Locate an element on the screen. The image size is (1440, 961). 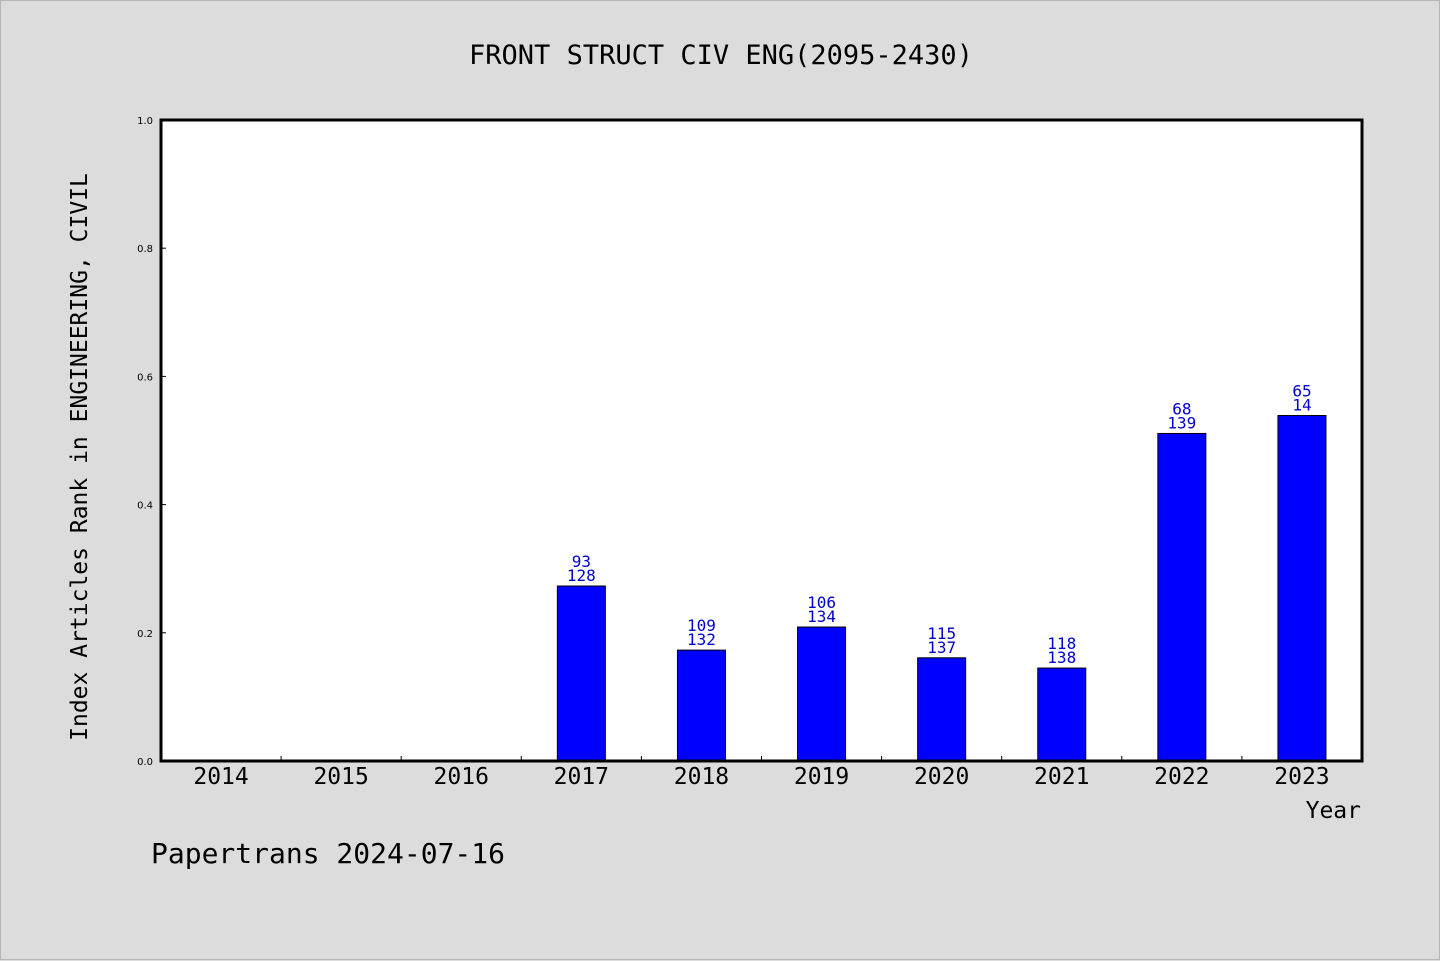
x-tick-label: 2023 is located at coordinates (1301, 777).